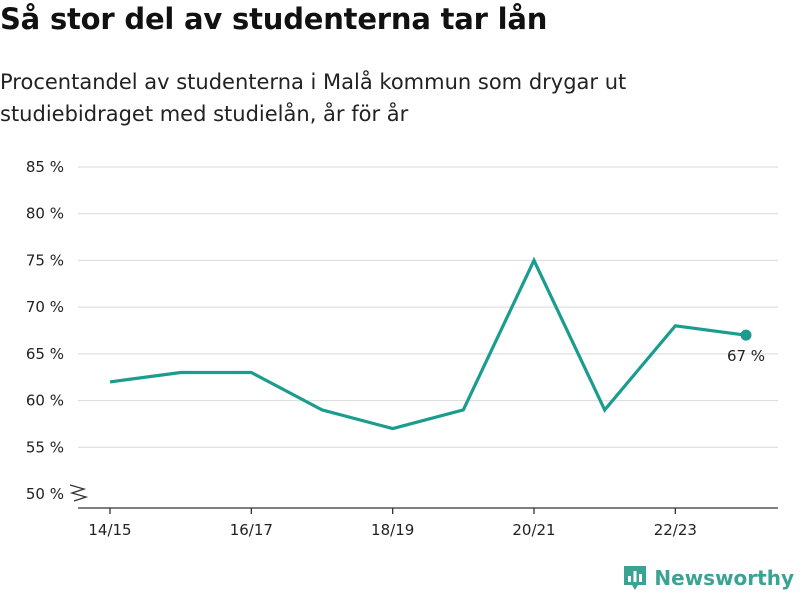 The width and height of the screenshot is (800, 600). Describe the element at coordinates (251, 530) in the screenshot. I see `x-tick-label: 16/17` at that location.